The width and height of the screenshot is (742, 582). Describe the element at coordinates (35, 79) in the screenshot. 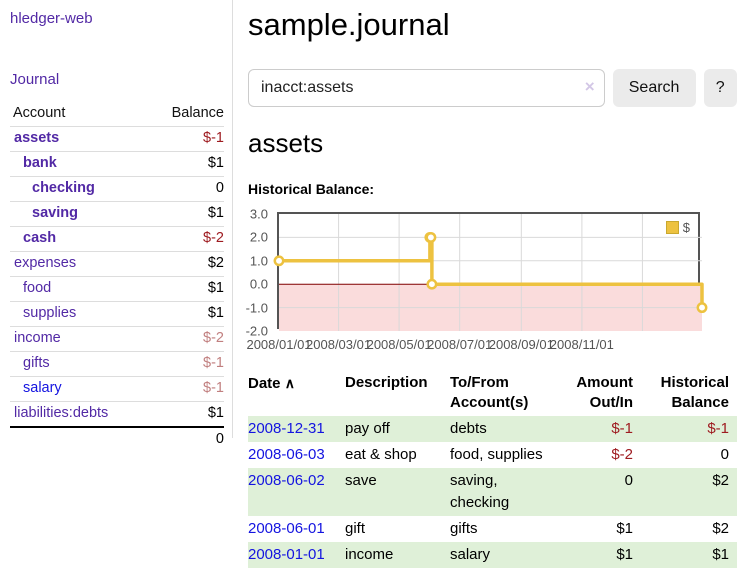

I see `sidebar-item-journal: Journal` at that location.